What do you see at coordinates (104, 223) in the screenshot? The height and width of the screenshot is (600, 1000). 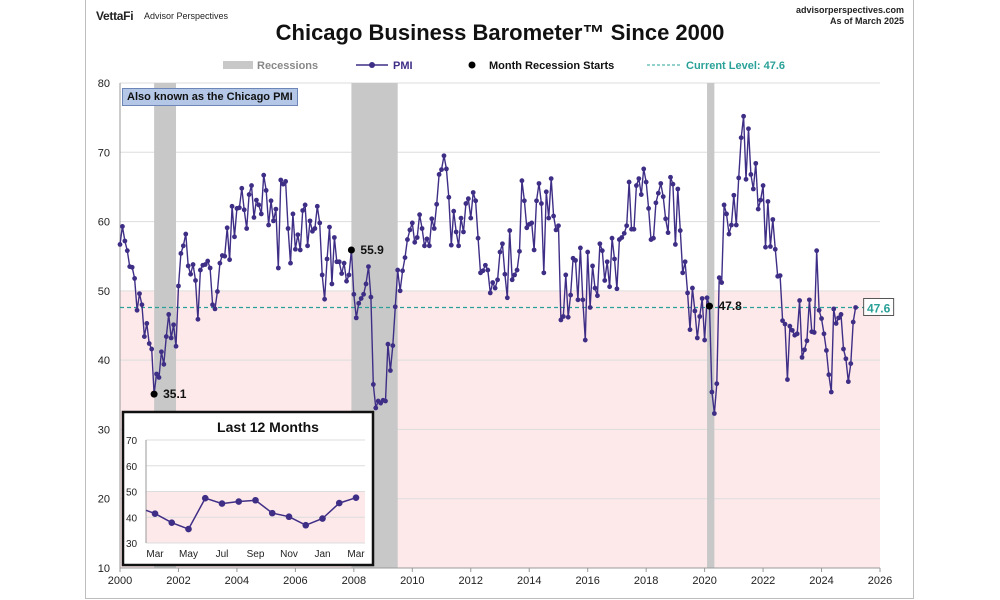 I see `y-tick-label: 60` at bounding box center [104, 223].